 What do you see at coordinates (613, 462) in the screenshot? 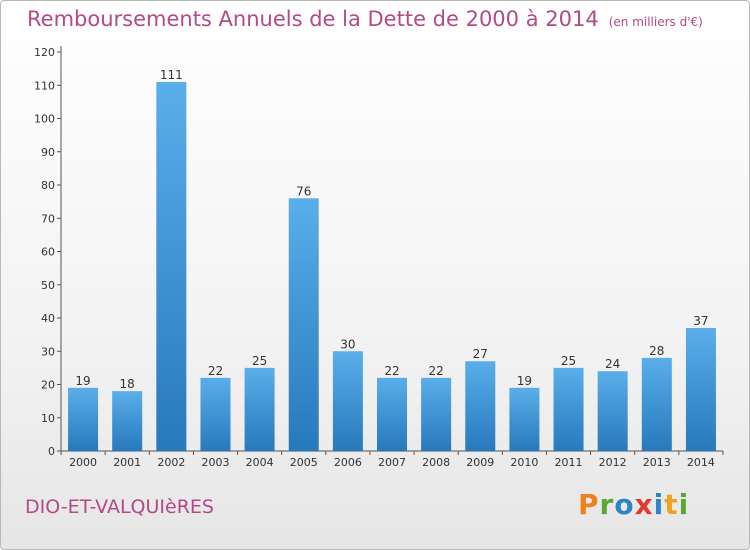
I see `x-tick-label: 2012` at bounding box center [613, 462].